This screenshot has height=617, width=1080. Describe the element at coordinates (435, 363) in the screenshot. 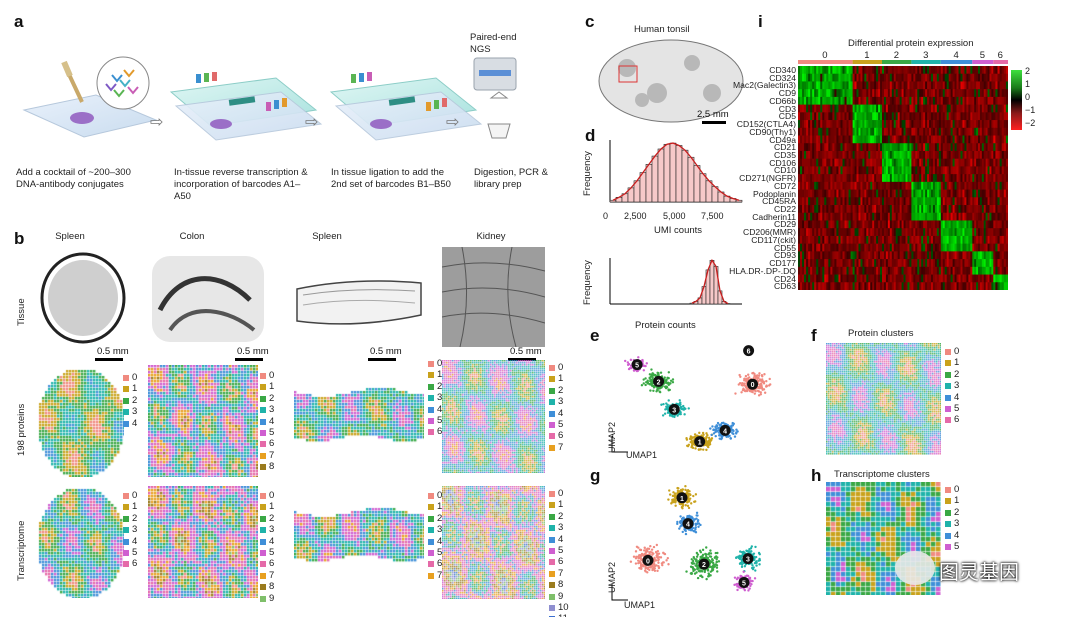

I see `legend-item-0: 0` at that location.